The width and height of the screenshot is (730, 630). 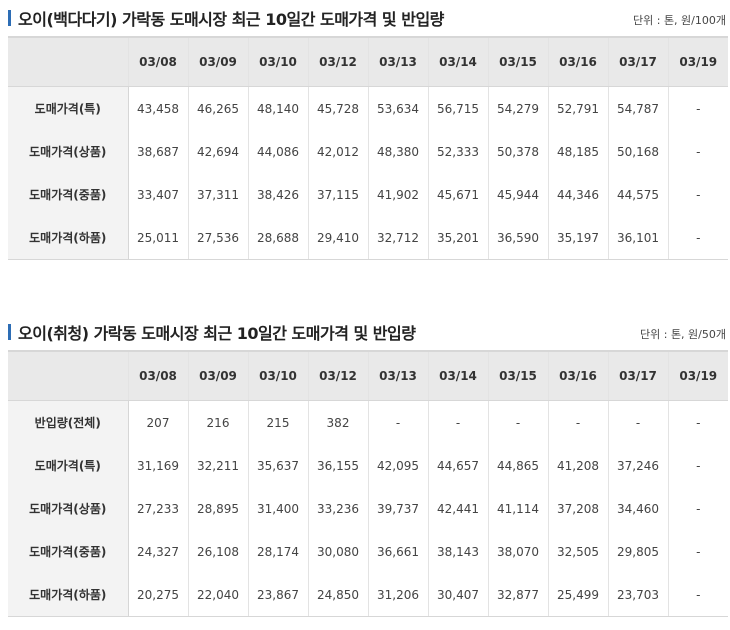 What do you see at coordinates (518, 108) in the screenshot?
I see `price-cell: 54,279` at bounding box center [518, 108].